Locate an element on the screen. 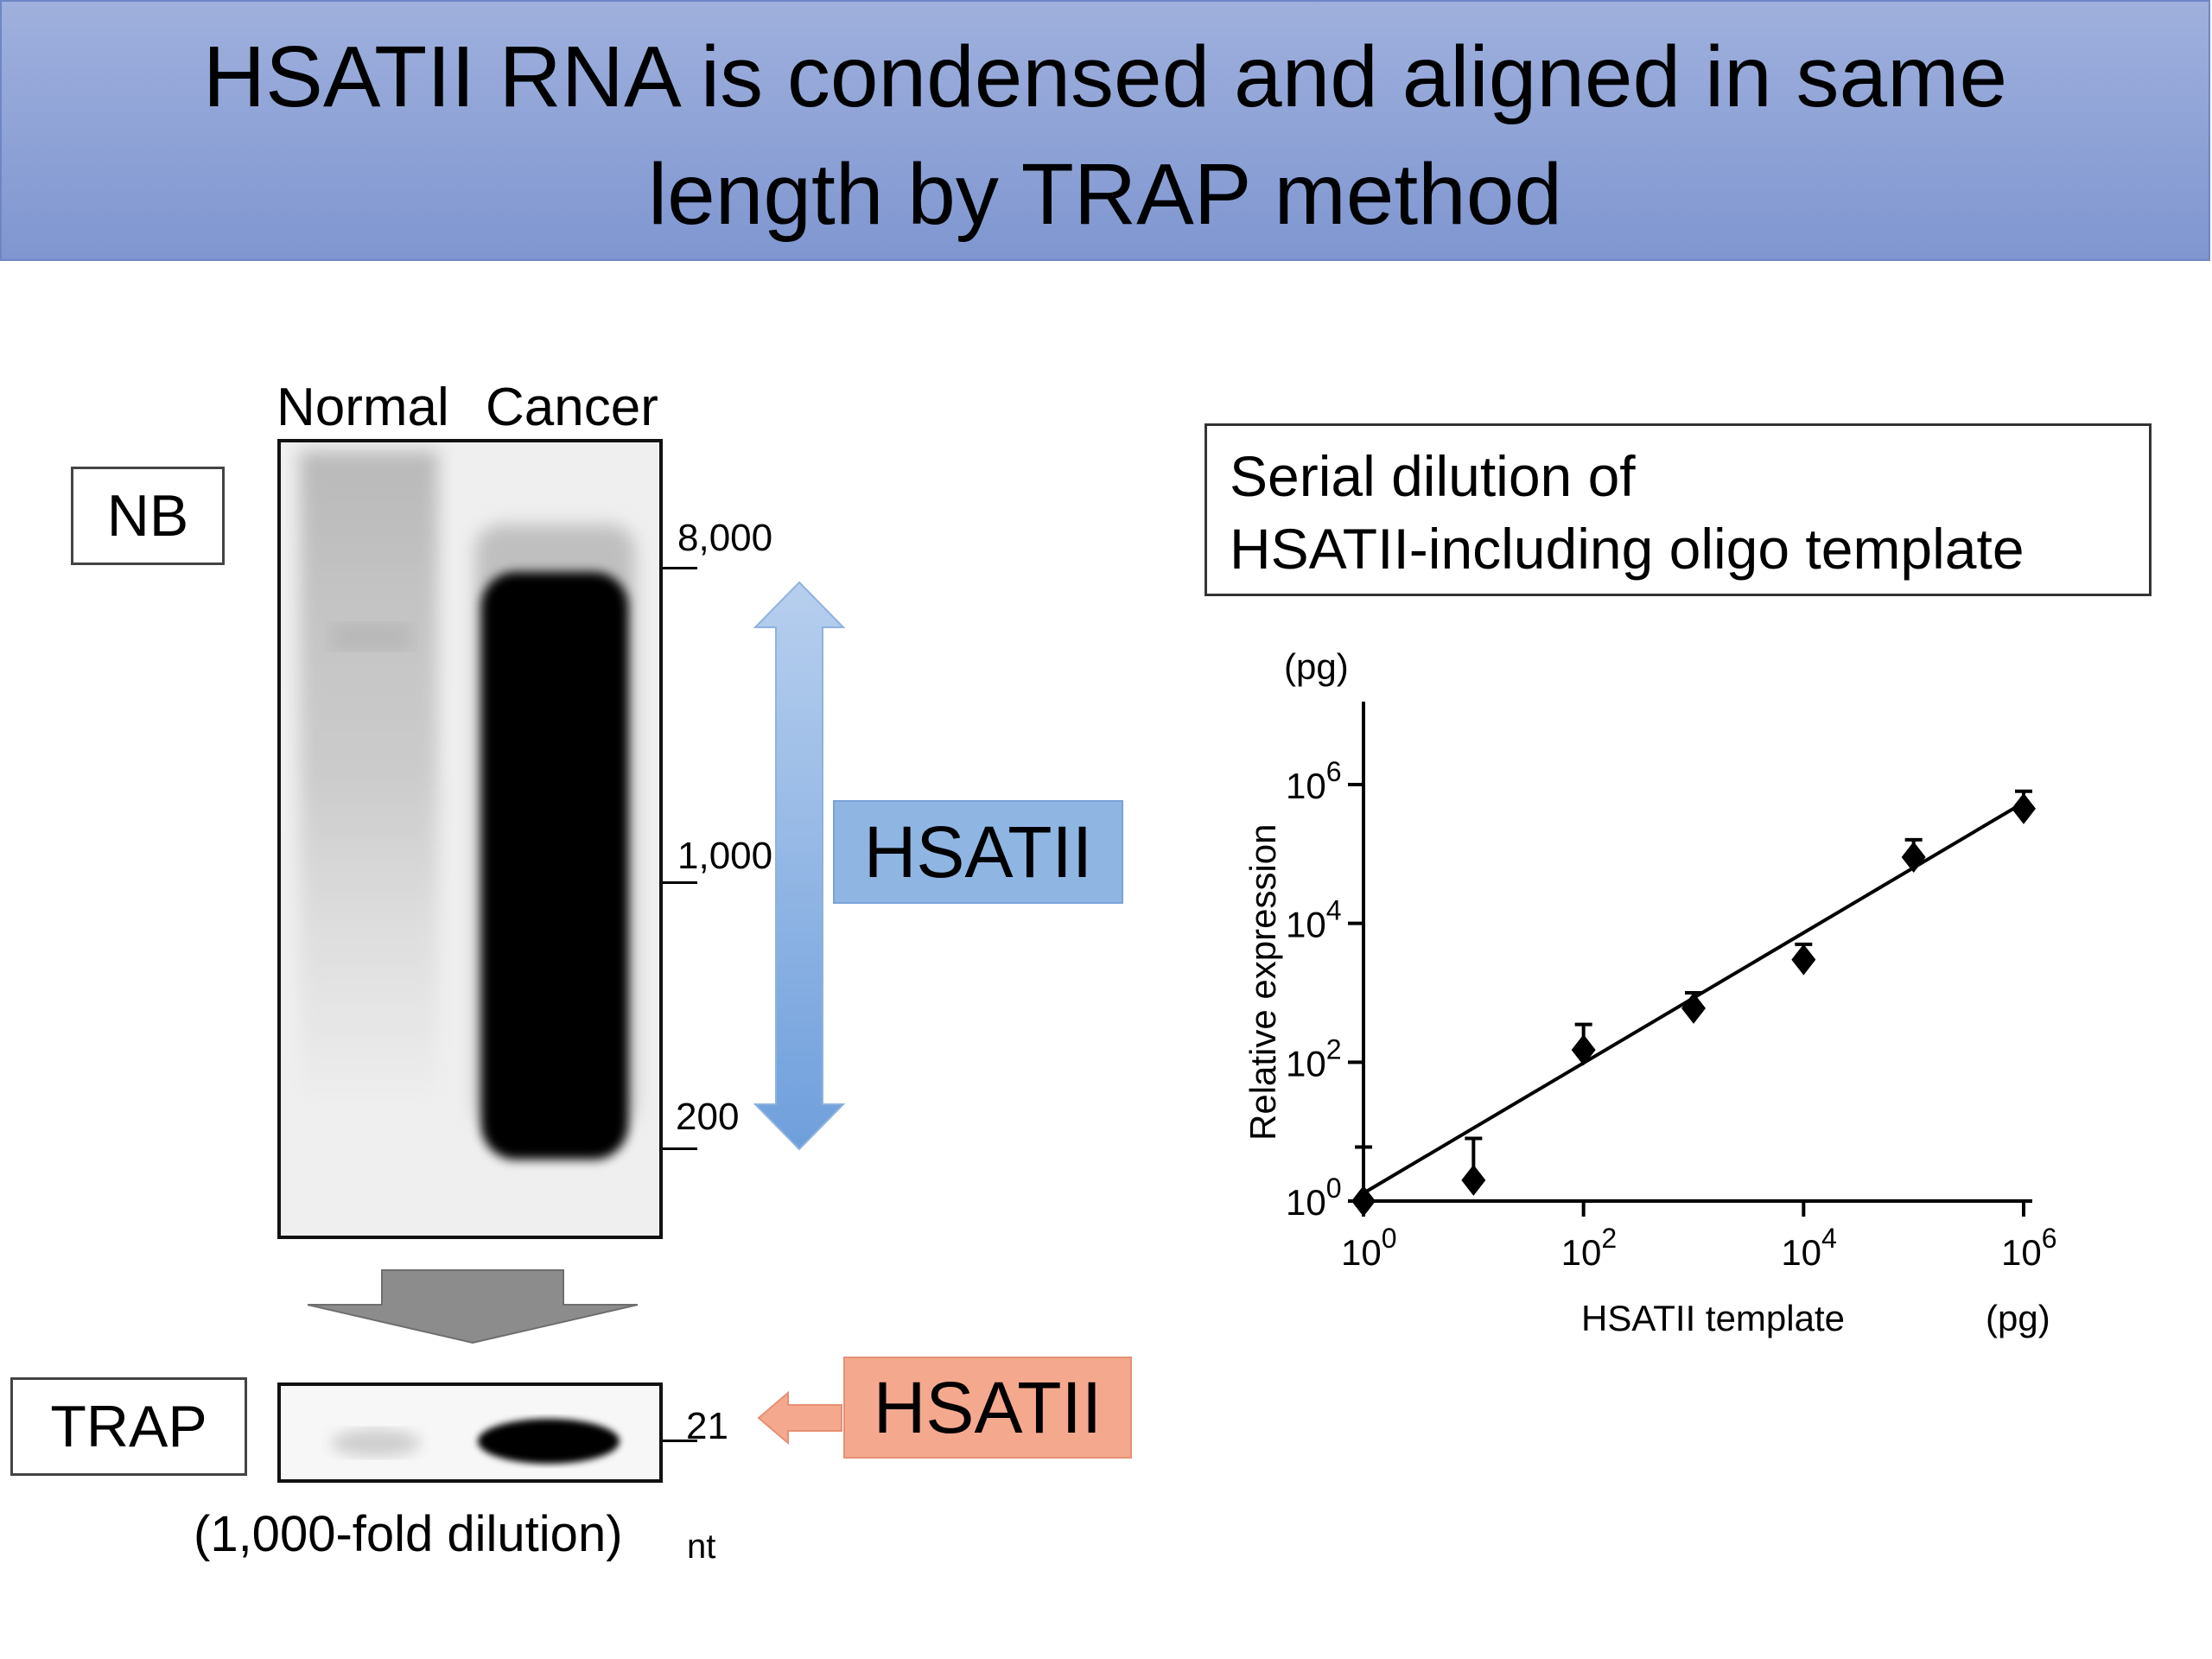  x-axis-label: HSATII template is located at coordinates (1713, 1318).